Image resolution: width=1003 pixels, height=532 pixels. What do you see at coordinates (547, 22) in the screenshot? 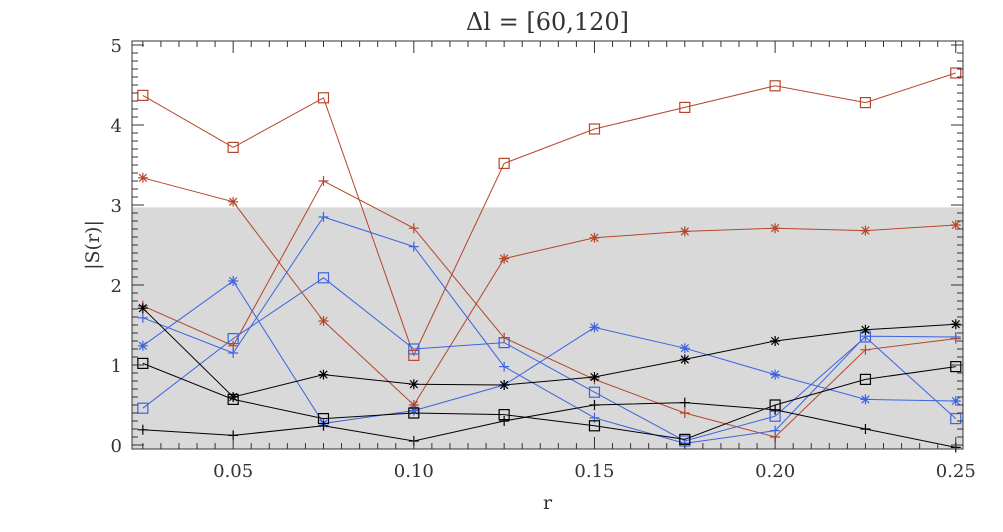
I see `chart-title: Δl = [60,120]` at bounding box center [547, 22].